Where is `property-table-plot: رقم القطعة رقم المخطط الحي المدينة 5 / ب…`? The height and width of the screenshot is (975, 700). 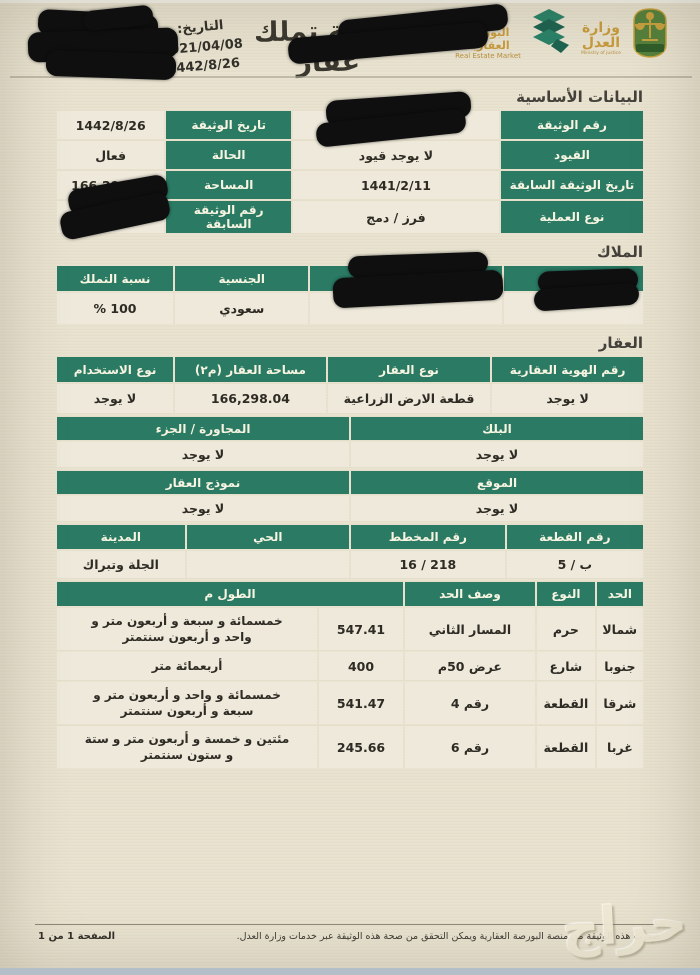 property-table-plot: رقم القطعة رقم المخطط الحي المدينة 5 / ب… is located at coordinates (350, 551).